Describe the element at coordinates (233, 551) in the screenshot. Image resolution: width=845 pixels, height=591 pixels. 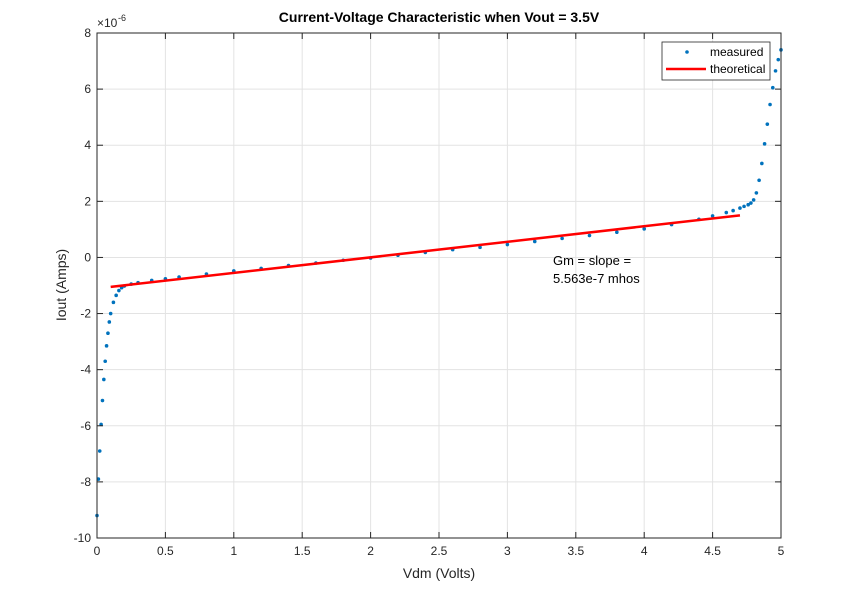
I see `x-tick-label: 1` at that location.